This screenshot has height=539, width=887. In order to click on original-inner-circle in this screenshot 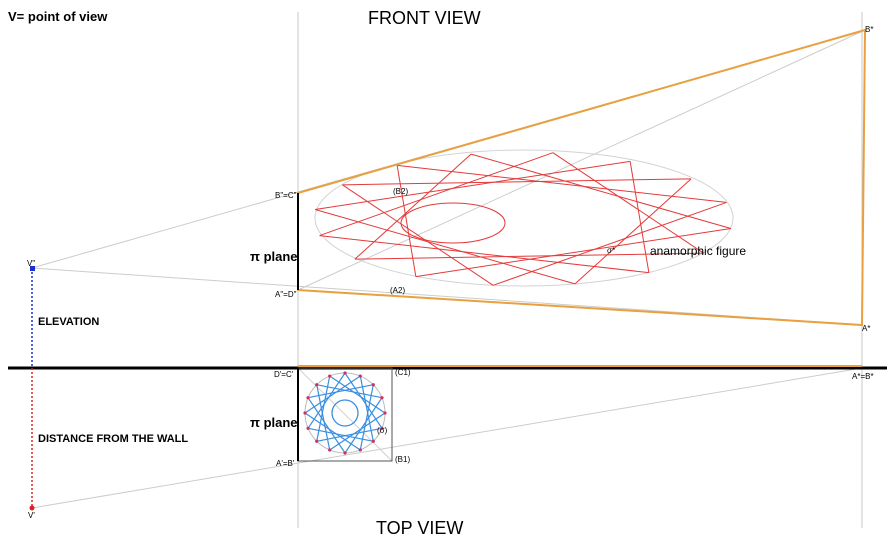, I will do `click(345, 413)`.